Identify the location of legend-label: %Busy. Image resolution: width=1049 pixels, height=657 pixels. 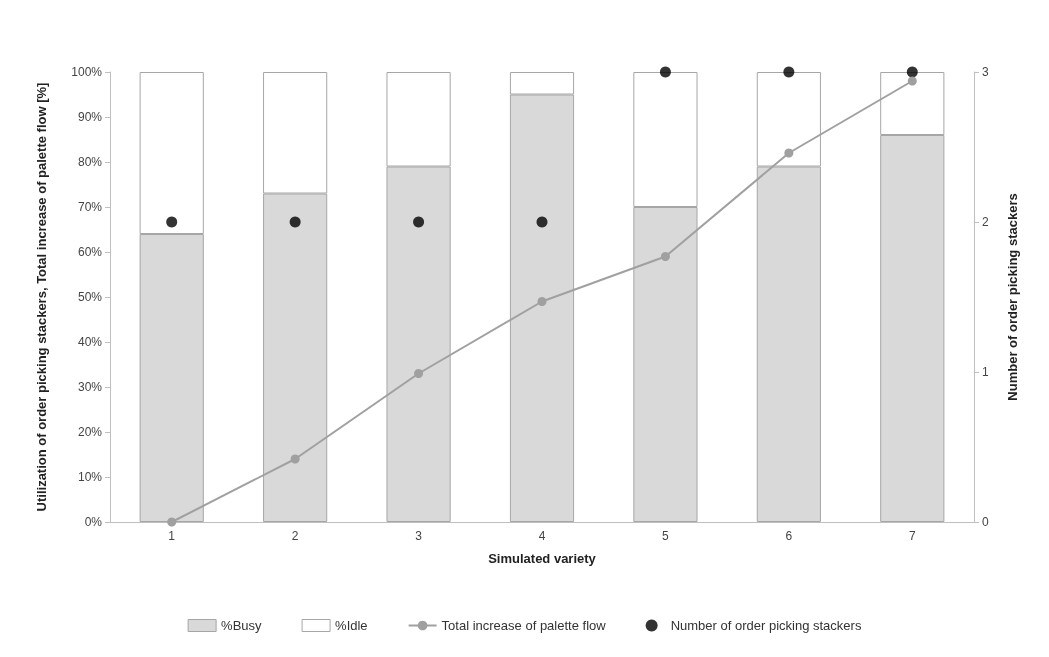
(242, 625).